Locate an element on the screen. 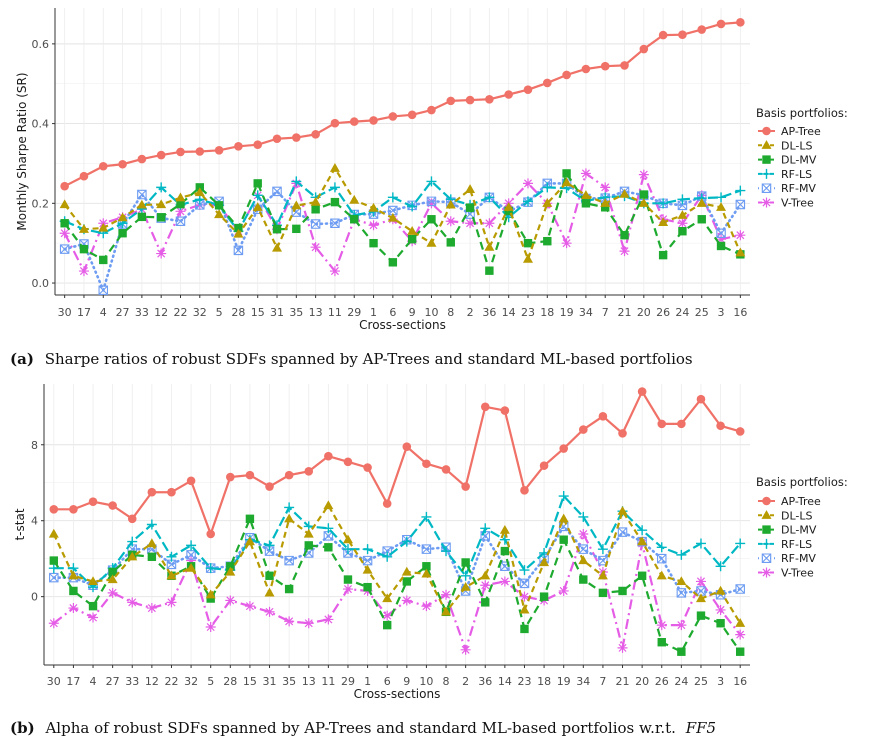 The image size is (872, 746). legend-label: DL-MV is located at coordinates (799, 530).